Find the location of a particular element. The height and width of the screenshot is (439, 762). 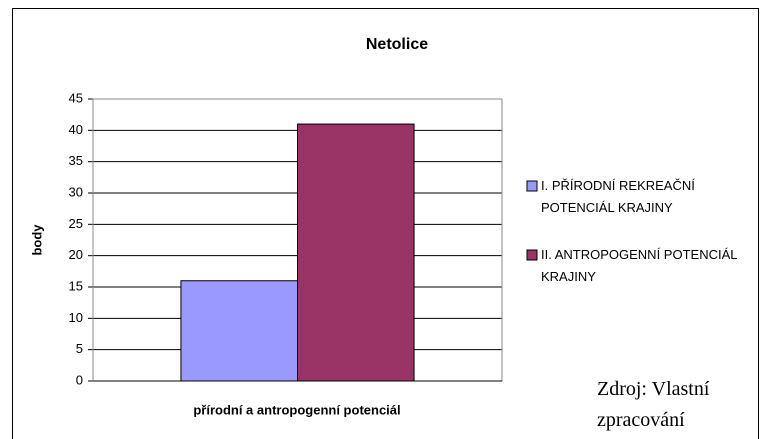

chart-title: Netolice is located at coordinates (397, 44).